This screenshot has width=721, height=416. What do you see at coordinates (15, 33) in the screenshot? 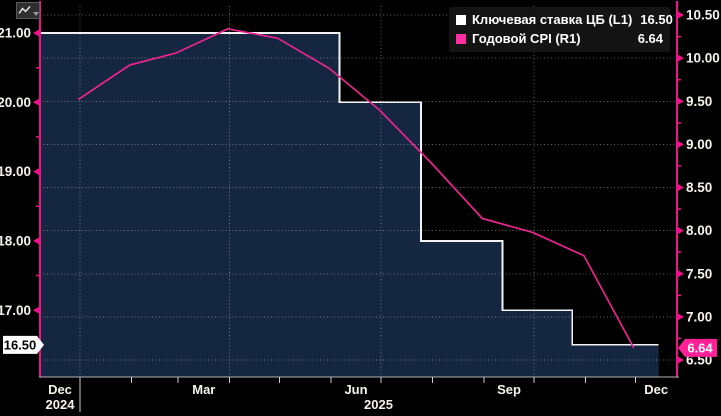
I see `left-axis-tick-label: 21.00` at bounding box center [15, 33].